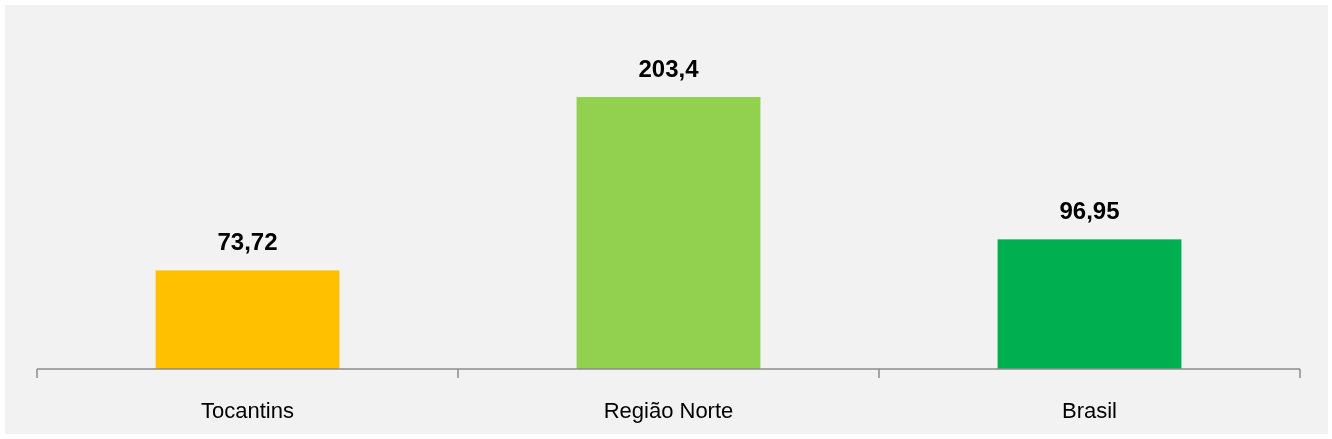 Image resolution: width=1332 pixels, height=439 pixels. What do you see at coordinates (247, 410) in the screenshot?
I see `x-tick-label: Tocantins` at bounding box center [247, 410].